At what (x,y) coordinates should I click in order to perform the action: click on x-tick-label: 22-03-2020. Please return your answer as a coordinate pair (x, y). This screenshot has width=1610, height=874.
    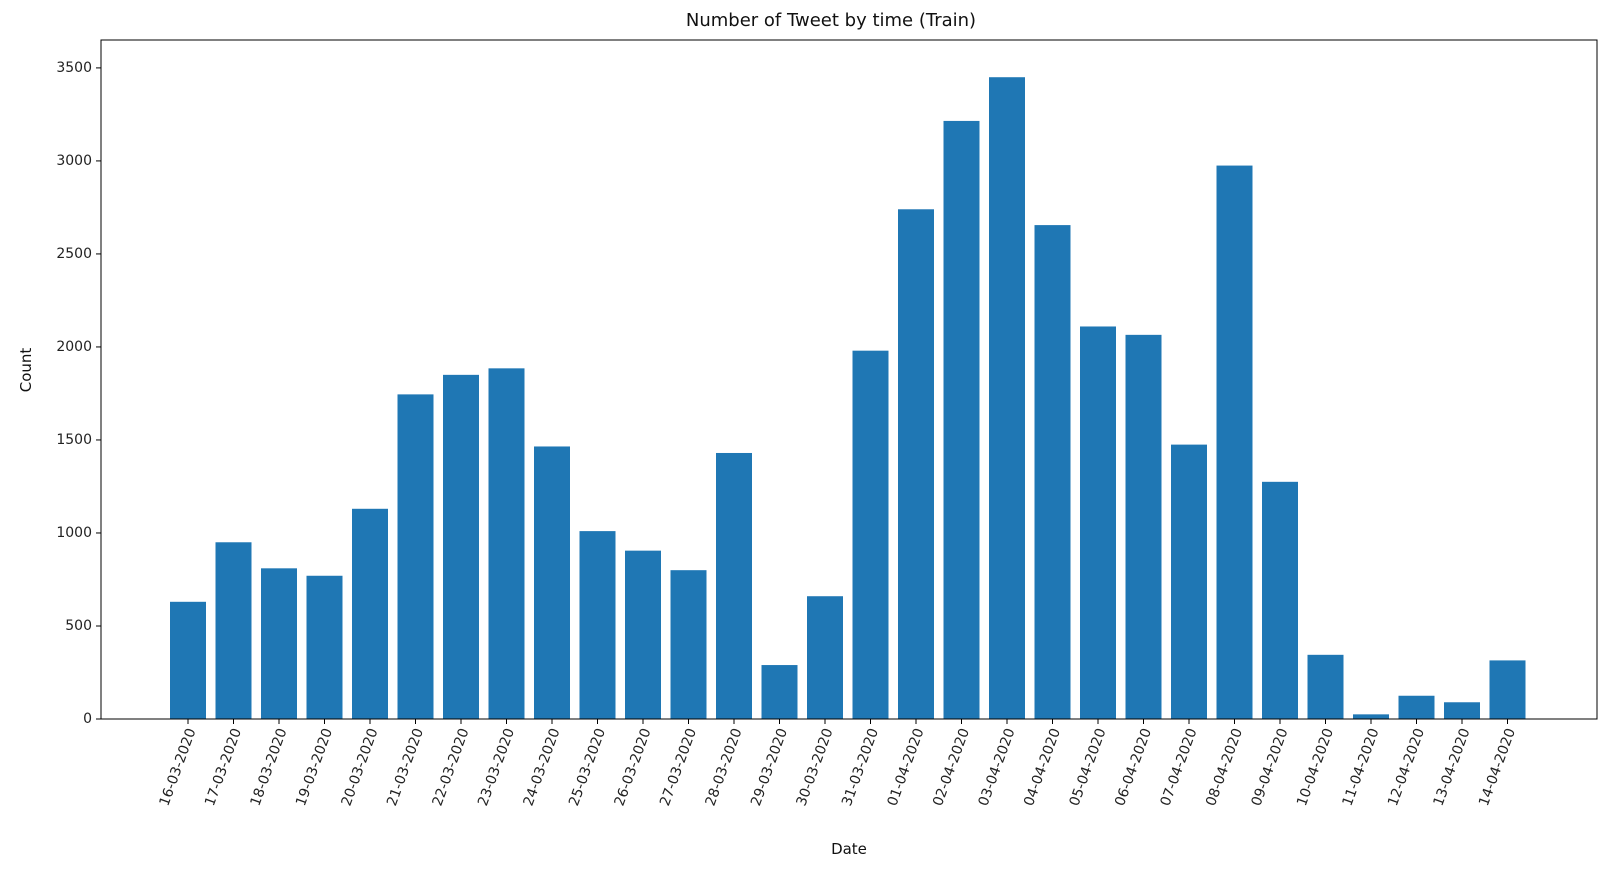
    Looking at the image, I should click on (451, 767).